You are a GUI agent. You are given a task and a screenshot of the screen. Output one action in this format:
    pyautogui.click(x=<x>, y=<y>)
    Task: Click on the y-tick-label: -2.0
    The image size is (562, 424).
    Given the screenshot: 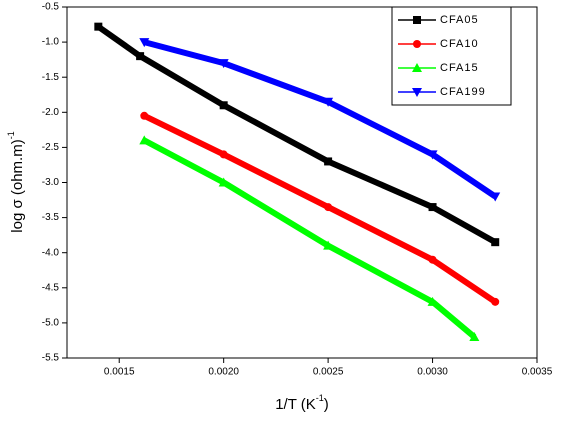 What is the action you would take?
    pyautogui.click(x=51, y=112)
    